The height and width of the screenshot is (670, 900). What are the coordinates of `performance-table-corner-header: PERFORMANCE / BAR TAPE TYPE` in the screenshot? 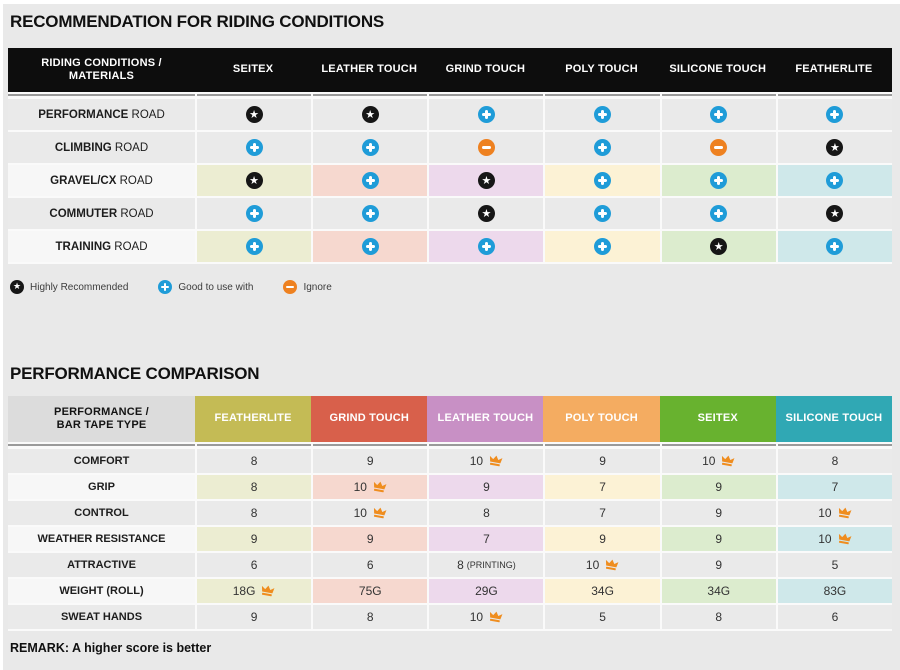 It's located at (101, 419).